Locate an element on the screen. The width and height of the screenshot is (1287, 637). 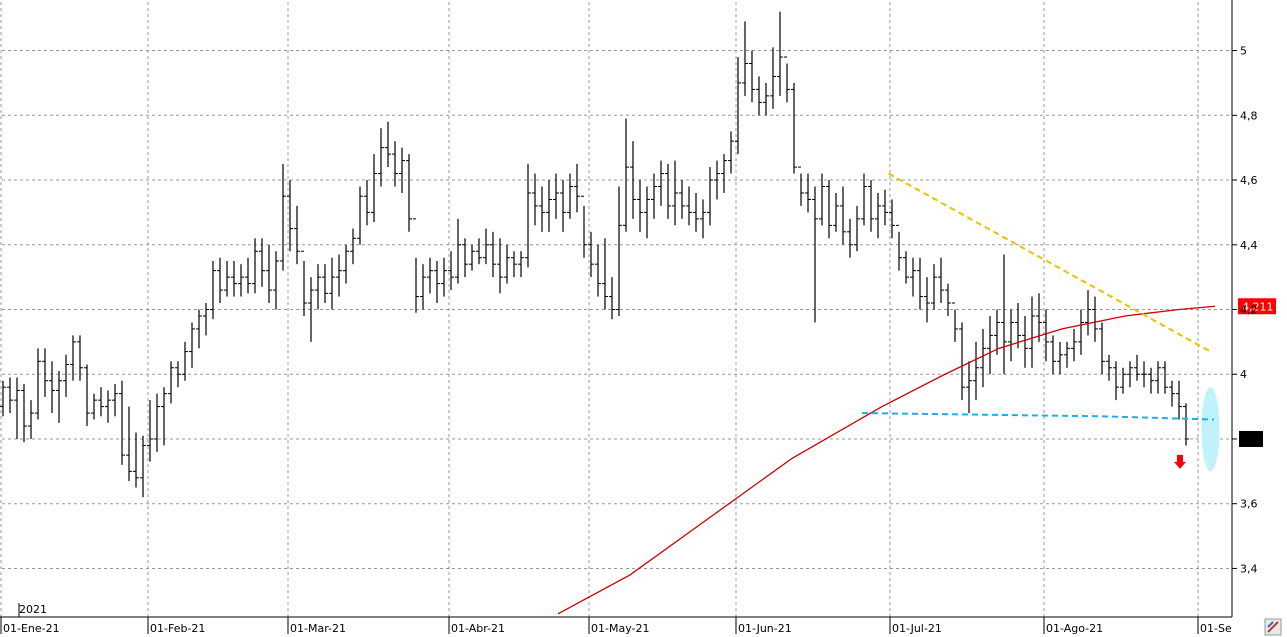
x-tick-label: 01-Feb-21 is located at coordinates (177, 628).